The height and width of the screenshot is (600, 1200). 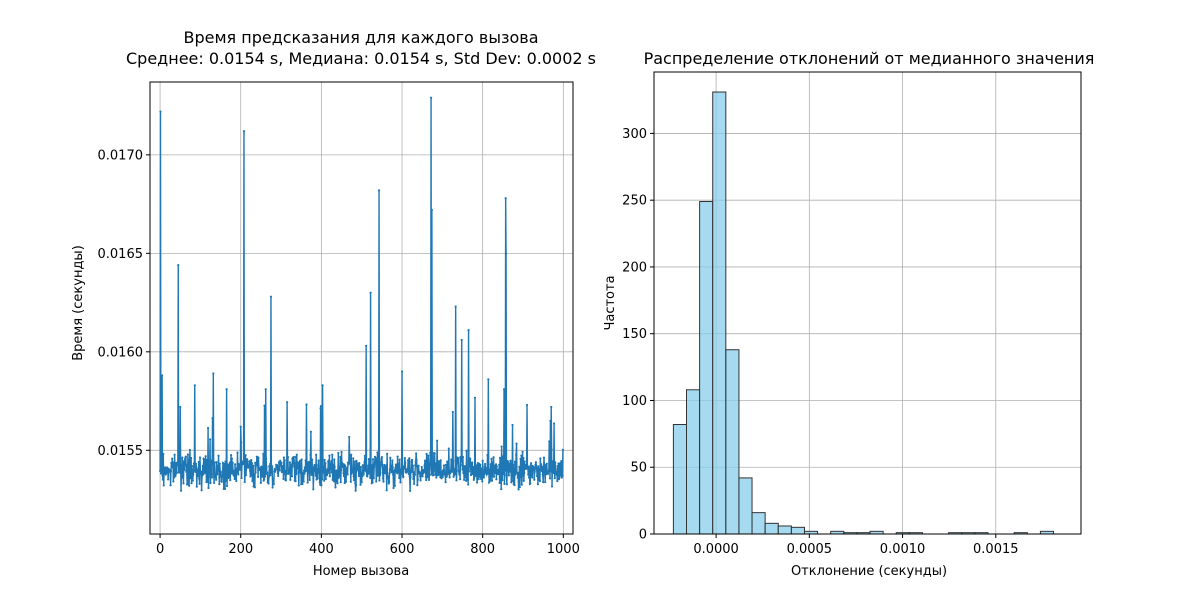 What do you see at coordinates (638, 468) in the screenshot?
I see `histogram-y-tick-label: 50` at bounding box center [638, 468].